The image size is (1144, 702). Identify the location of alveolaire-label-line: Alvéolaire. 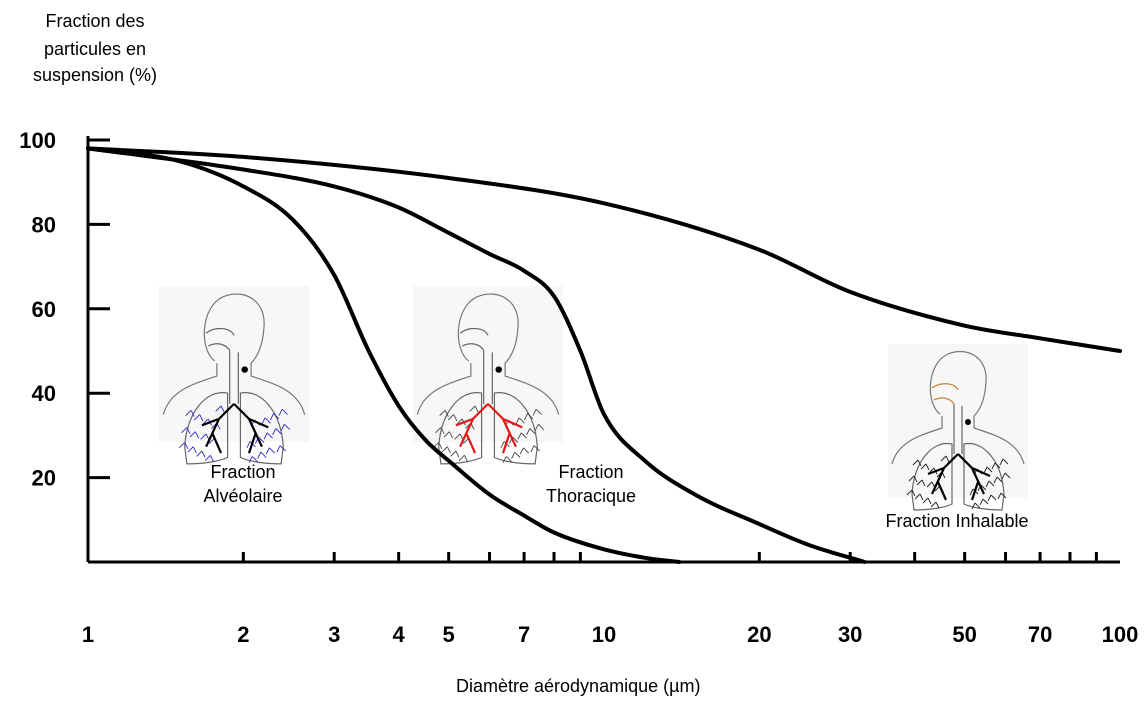
(242, 496).